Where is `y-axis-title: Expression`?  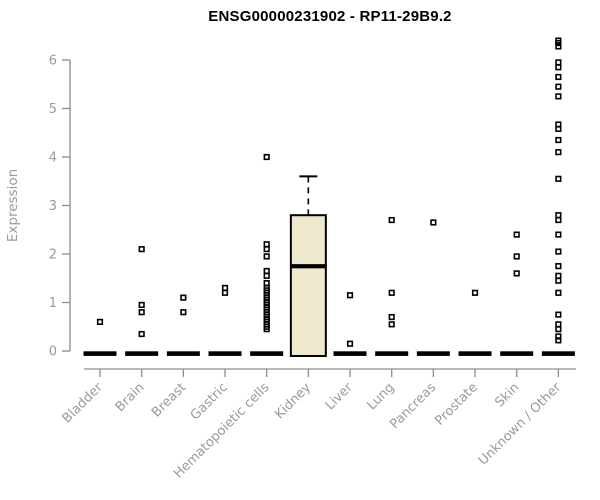
y-axis-title: Expression is located at coordinates (13, 205).